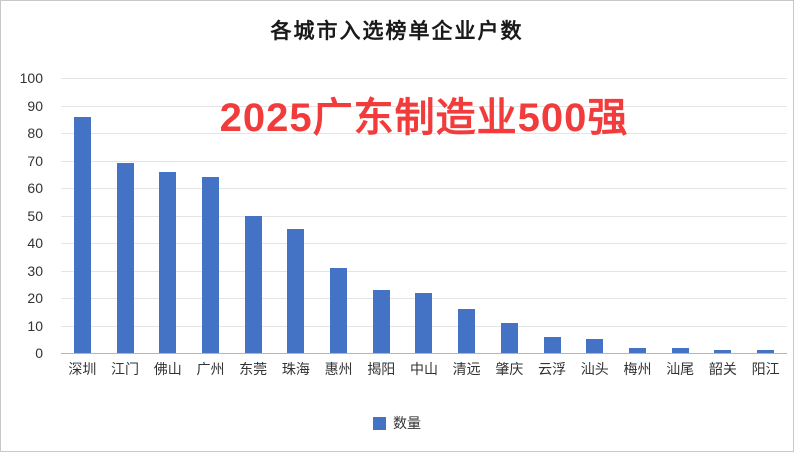 This screenshot has height=452, width=794. What do you see at coordinates (31, 78) in the screenshot?
I see `y-tick-label: 100` at bounding box center [31, 78].